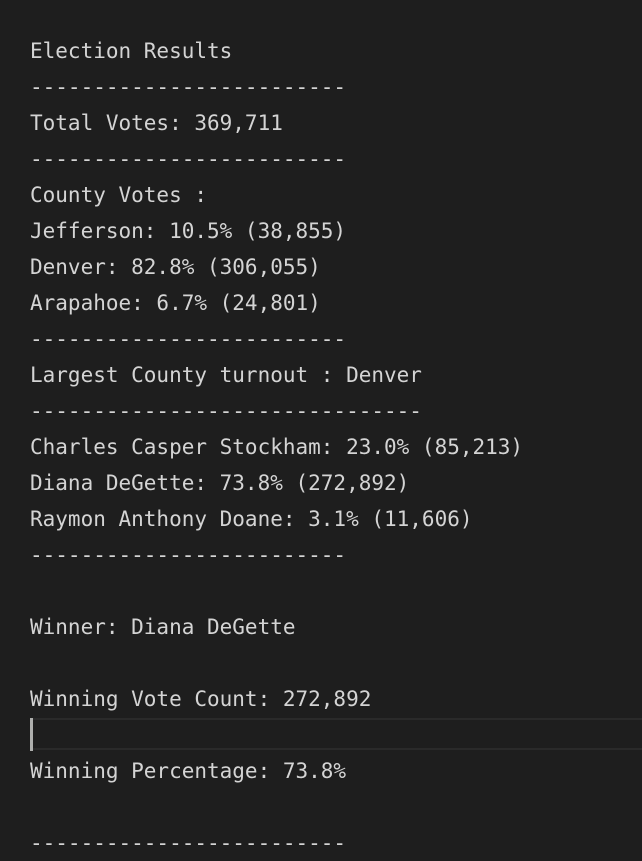 This screenshot has width=642, height=861. I want to click on candidate-line-degette: Diana DeGette: 73.8% (272,892), so click(220, 483).